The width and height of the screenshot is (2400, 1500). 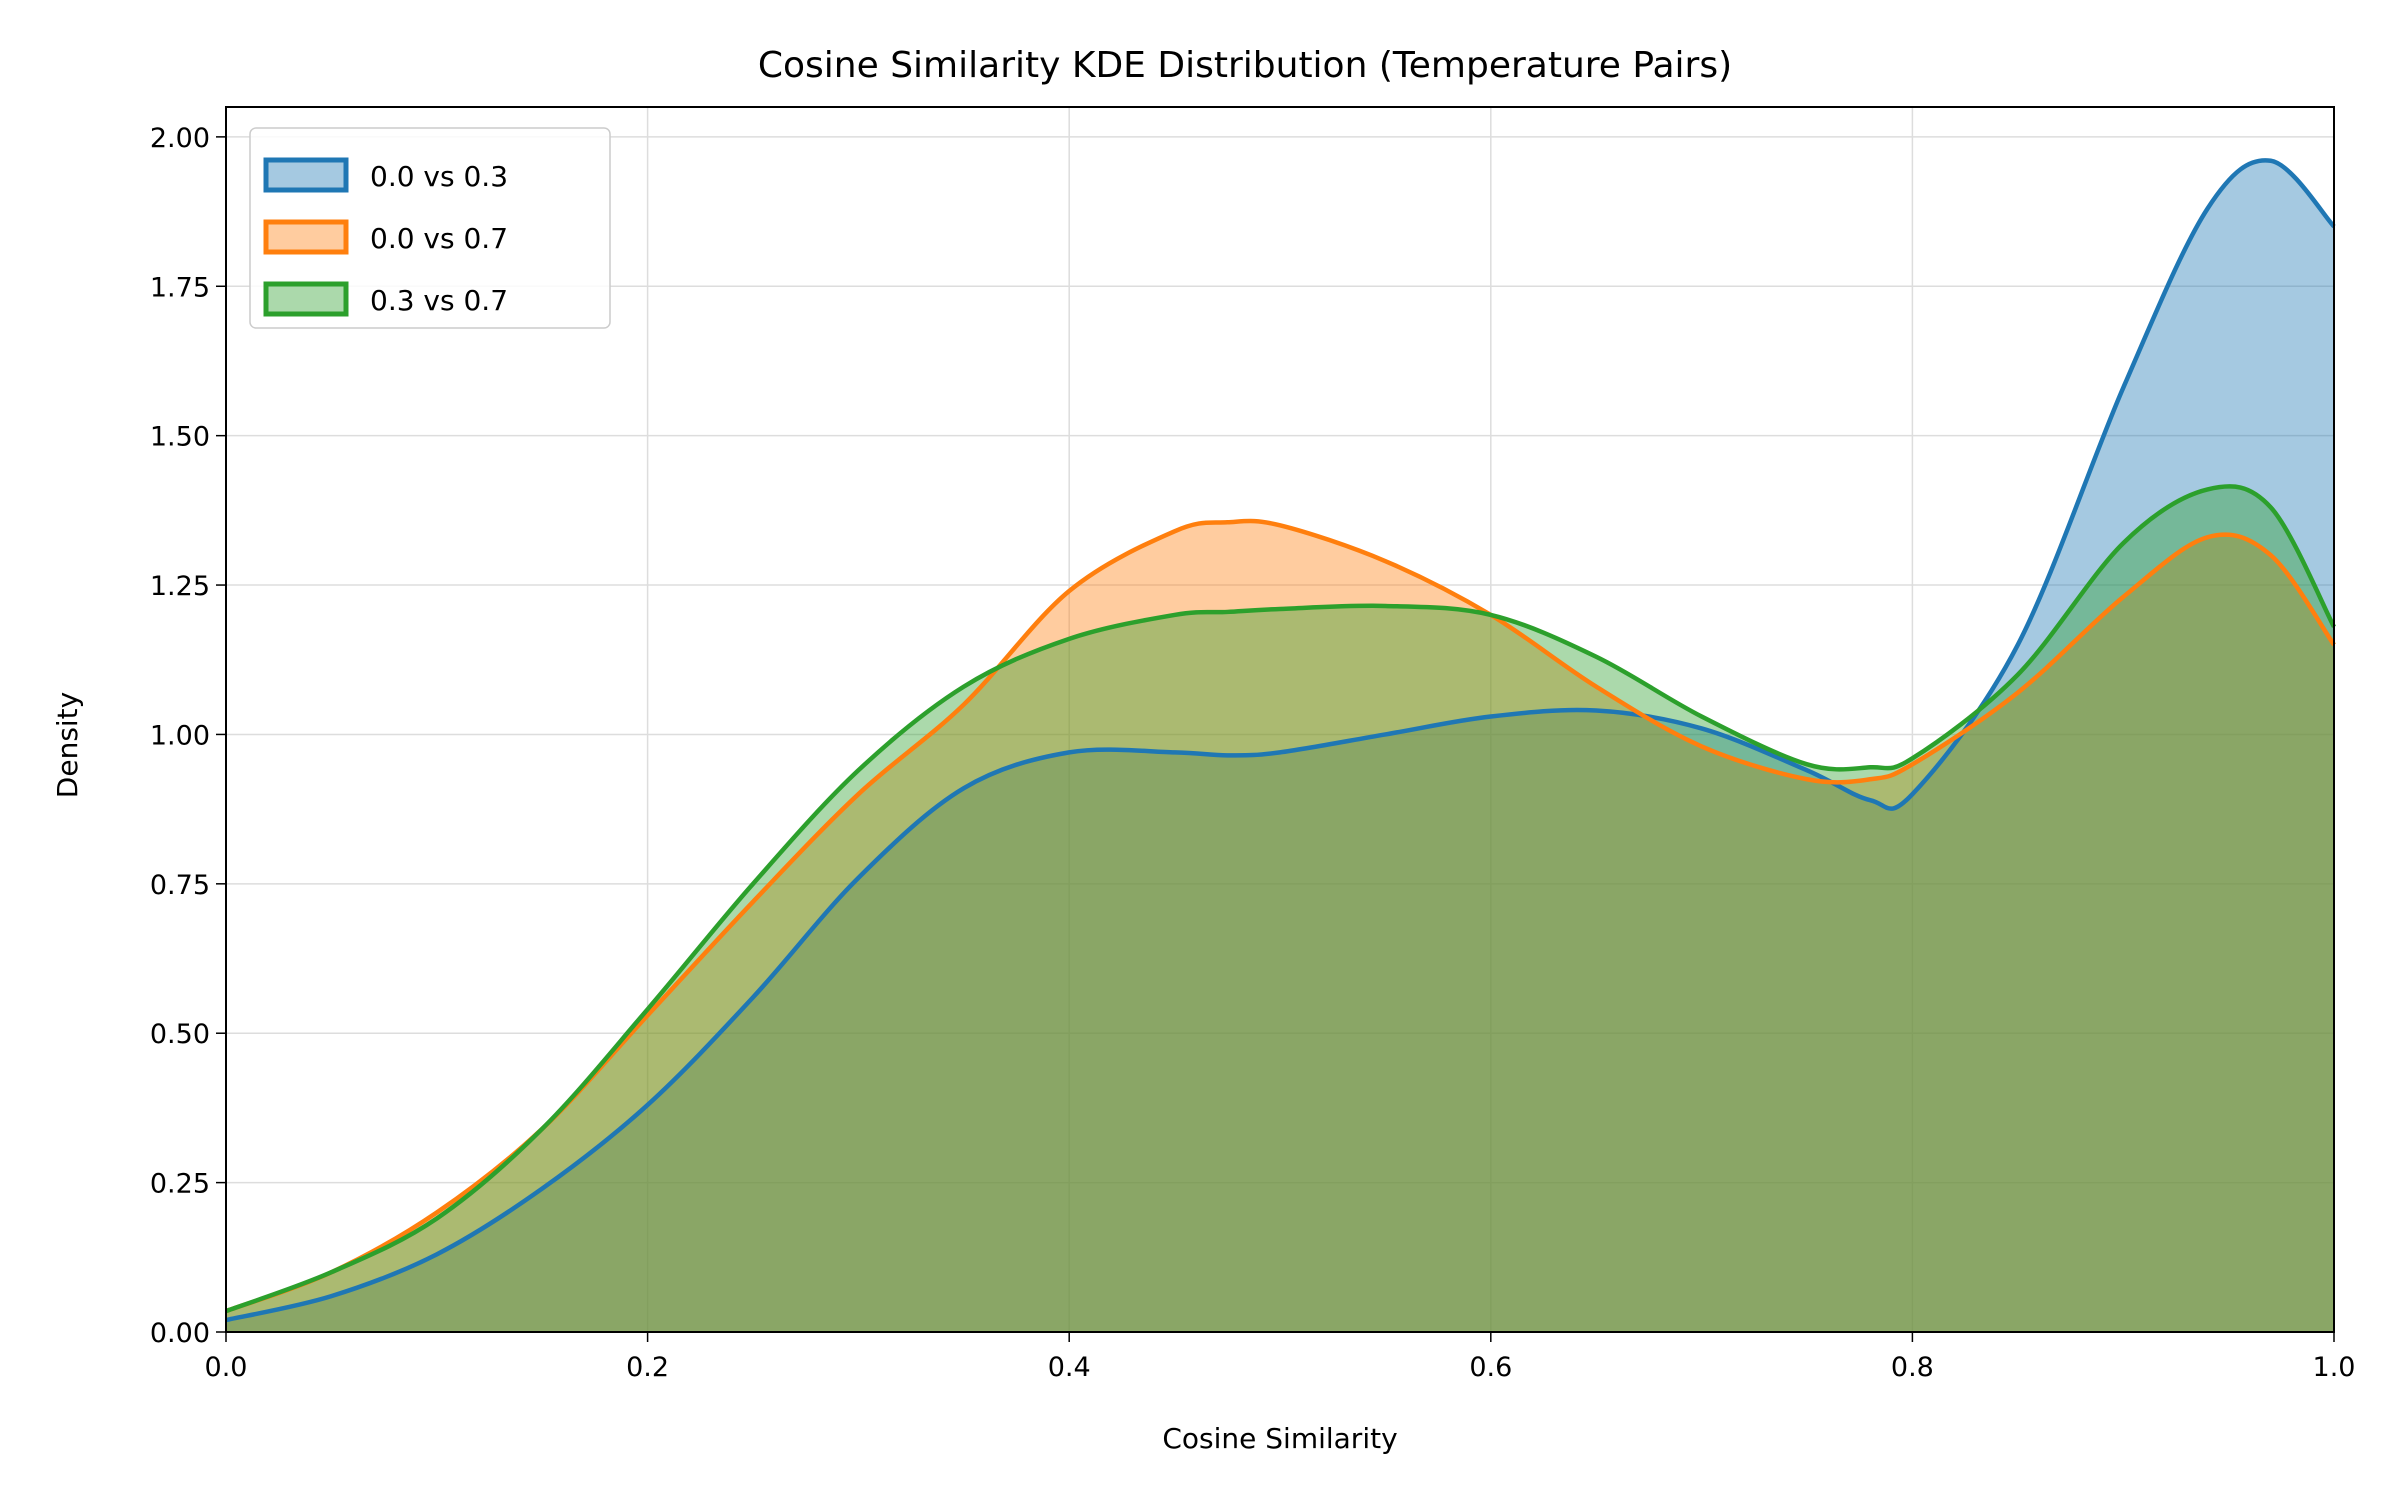 I want to click on x-axis-label: Cosine Similarity, so click(x=1279, y=1438).